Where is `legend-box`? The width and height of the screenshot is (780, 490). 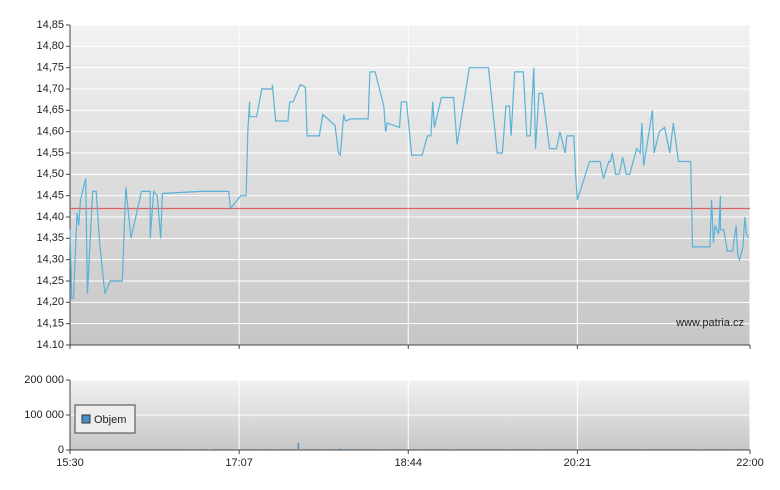
legend-box is located at coordinates (105, 419).